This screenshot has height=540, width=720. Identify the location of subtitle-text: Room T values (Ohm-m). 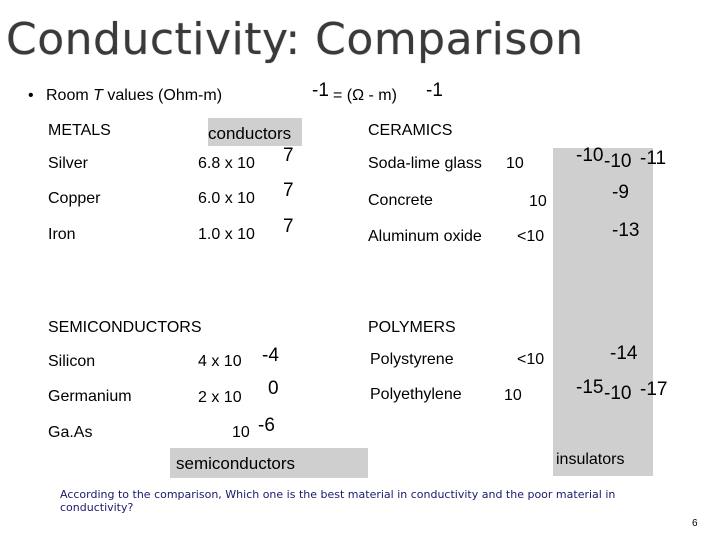
(134, 96).